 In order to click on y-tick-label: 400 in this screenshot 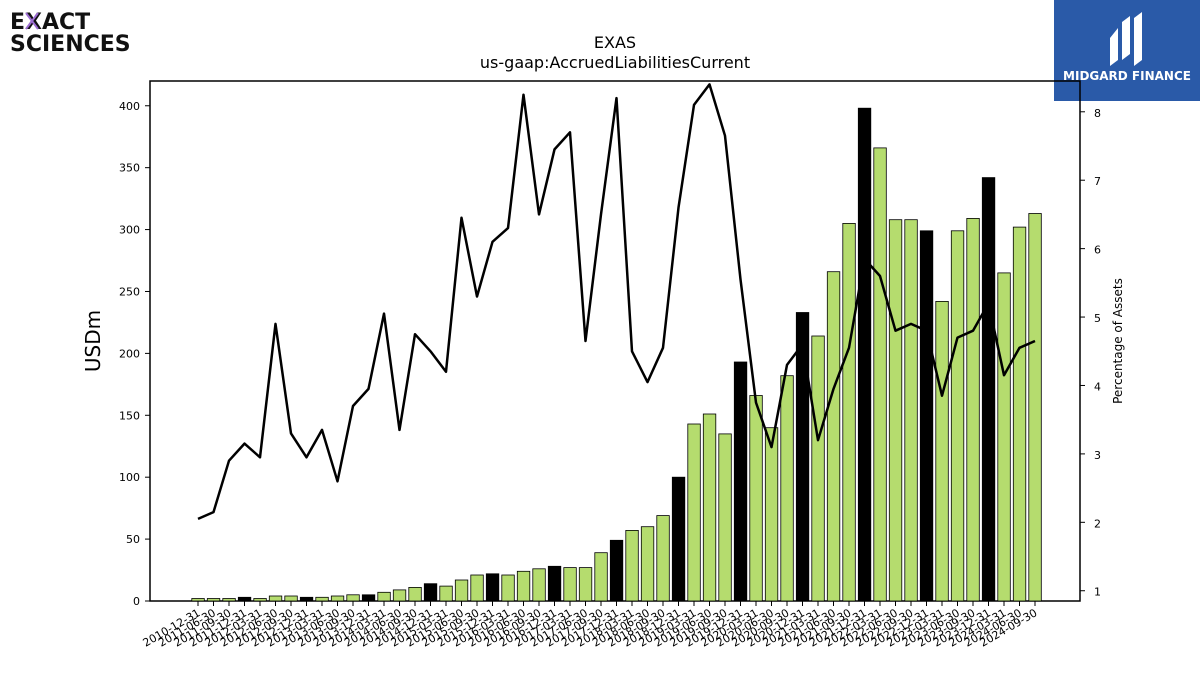, I will do `click(129, 106)`.